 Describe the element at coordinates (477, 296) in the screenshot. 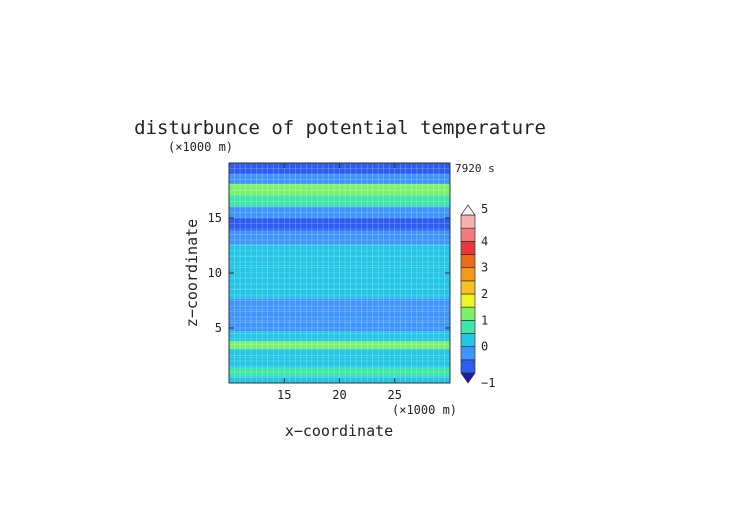

I see `colorbar: −1 0 1 2 3 4 5` at that location.